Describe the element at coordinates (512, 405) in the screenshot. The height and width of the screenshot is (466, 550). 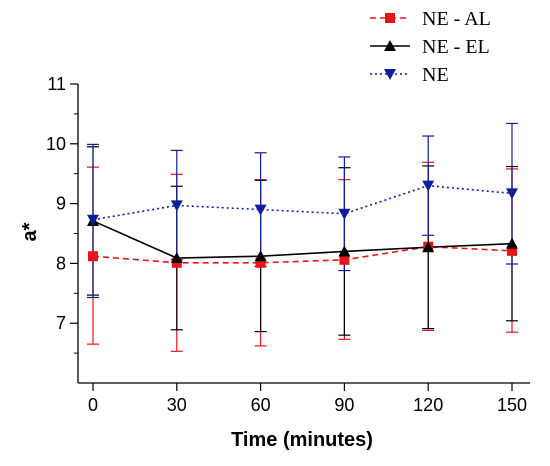
I see `x-tick-label: 150` at that location.